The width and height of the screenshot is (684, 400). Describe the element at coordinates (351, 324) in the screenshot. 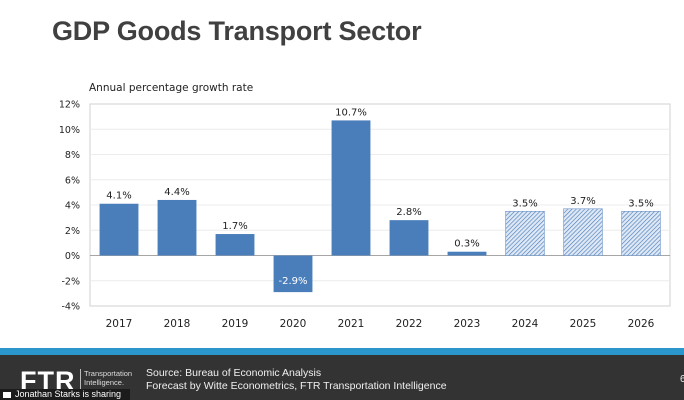

I see `x-tick-label: 2021` at that location.